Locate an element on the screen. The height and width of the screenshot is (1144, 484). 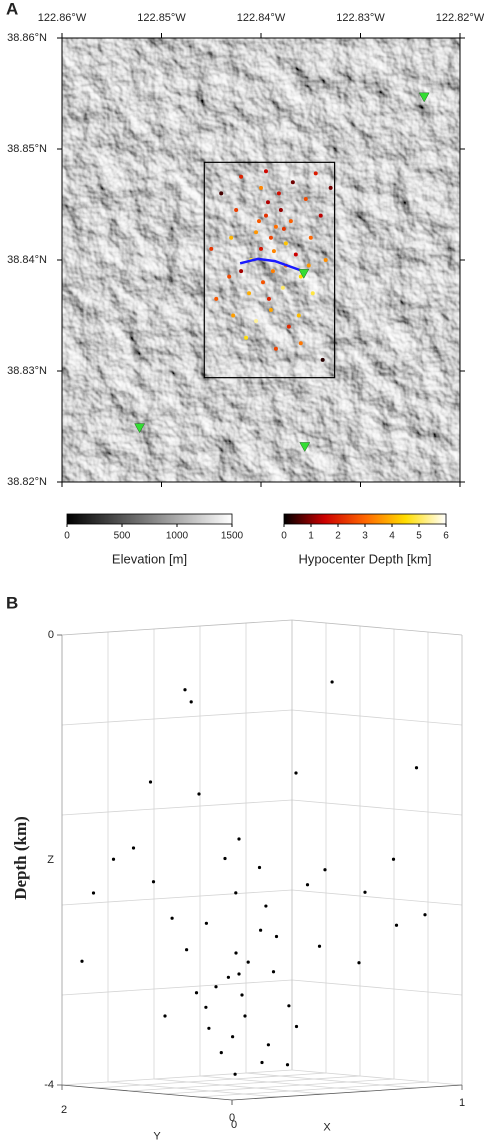
x-tick-label: 122.83°W is located at coordinates (360, 18).